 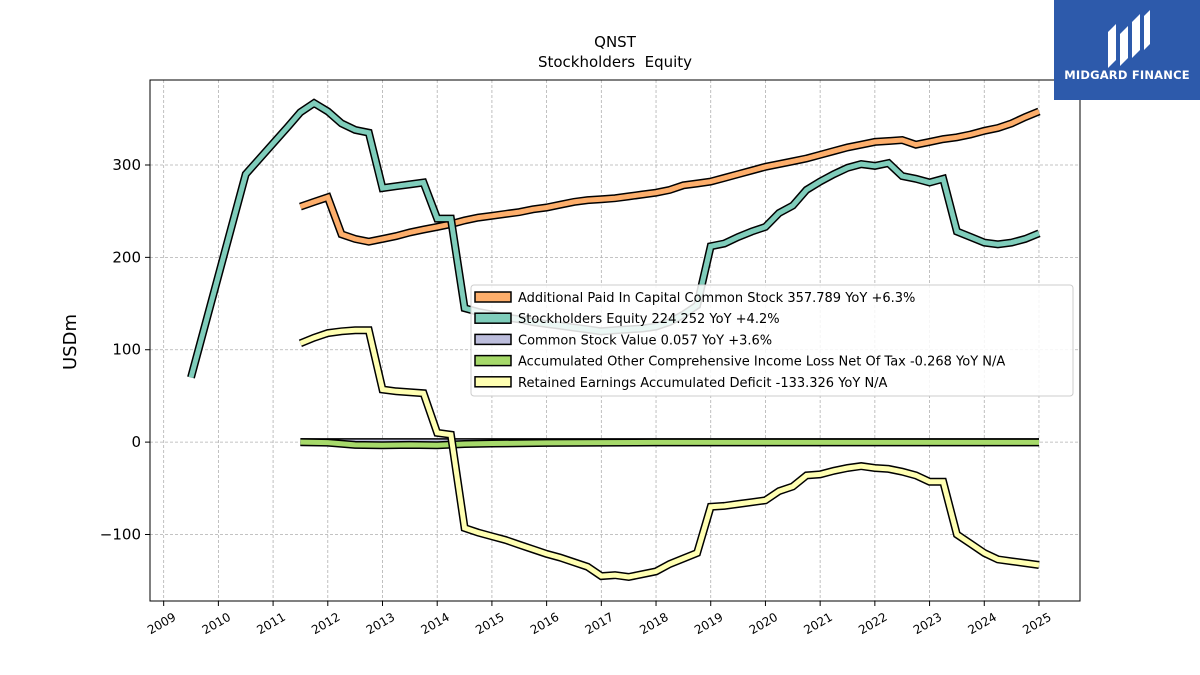 What do you see at coordinates (649, 319) in the screenshot?
I see `legend-label: Stockholders Equity 224.252 YoY +4.2%` at bounding box center [649, 319].